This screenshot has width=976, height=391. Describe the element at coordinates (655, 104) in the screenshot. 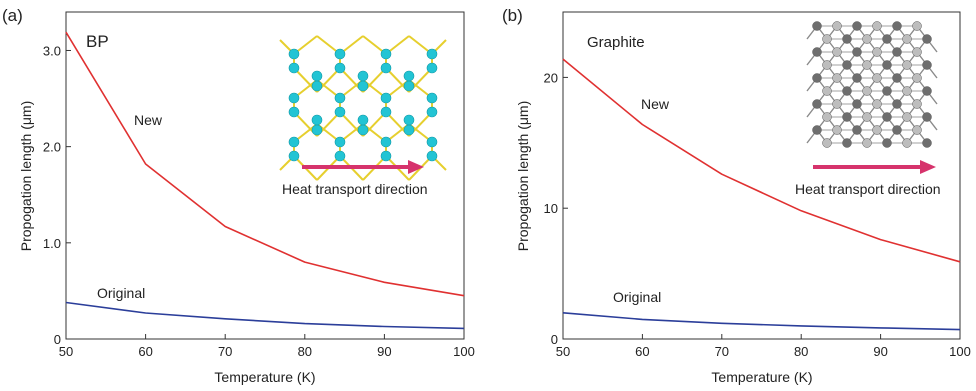

I see `panel-b-series-label-new: New` at that location.